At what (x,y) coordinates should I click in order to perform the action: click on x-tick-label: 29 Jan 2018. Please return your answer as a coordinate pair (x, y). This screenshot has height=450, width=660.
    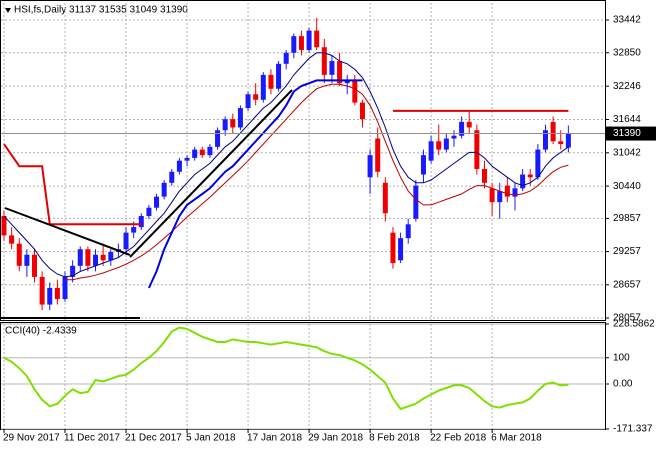
    Looking at the image, I should click on (335, 438).